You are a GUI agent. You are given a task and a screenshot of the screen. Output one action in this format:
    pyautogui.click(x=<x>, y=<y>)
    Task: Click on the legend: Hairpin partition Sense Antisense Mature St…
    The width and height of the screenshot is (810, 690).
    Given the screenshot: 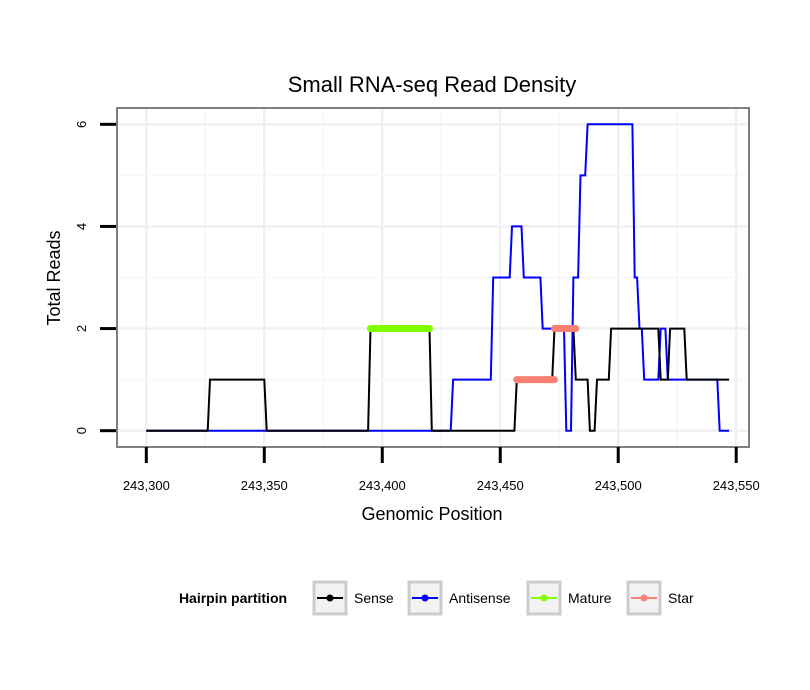 What is the action you would take?
    pyautogui.click(x=436, y=598)
    